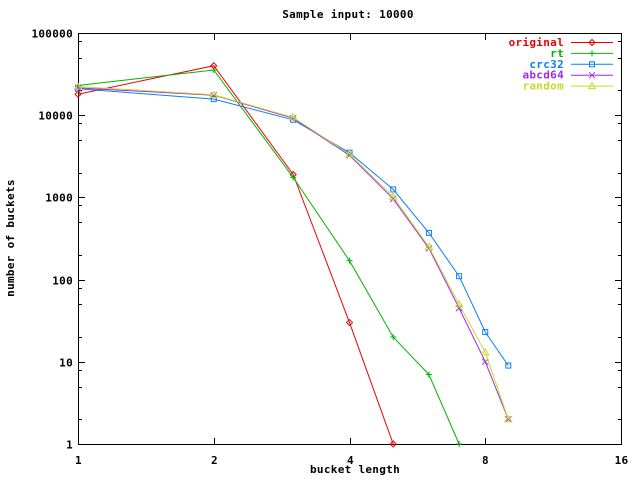 The width and height of the screenshot is (640, 480). Describe the element at coordinates (10, 238) in the screenshot. I see `y-axis-label: number of buckets` at that location.